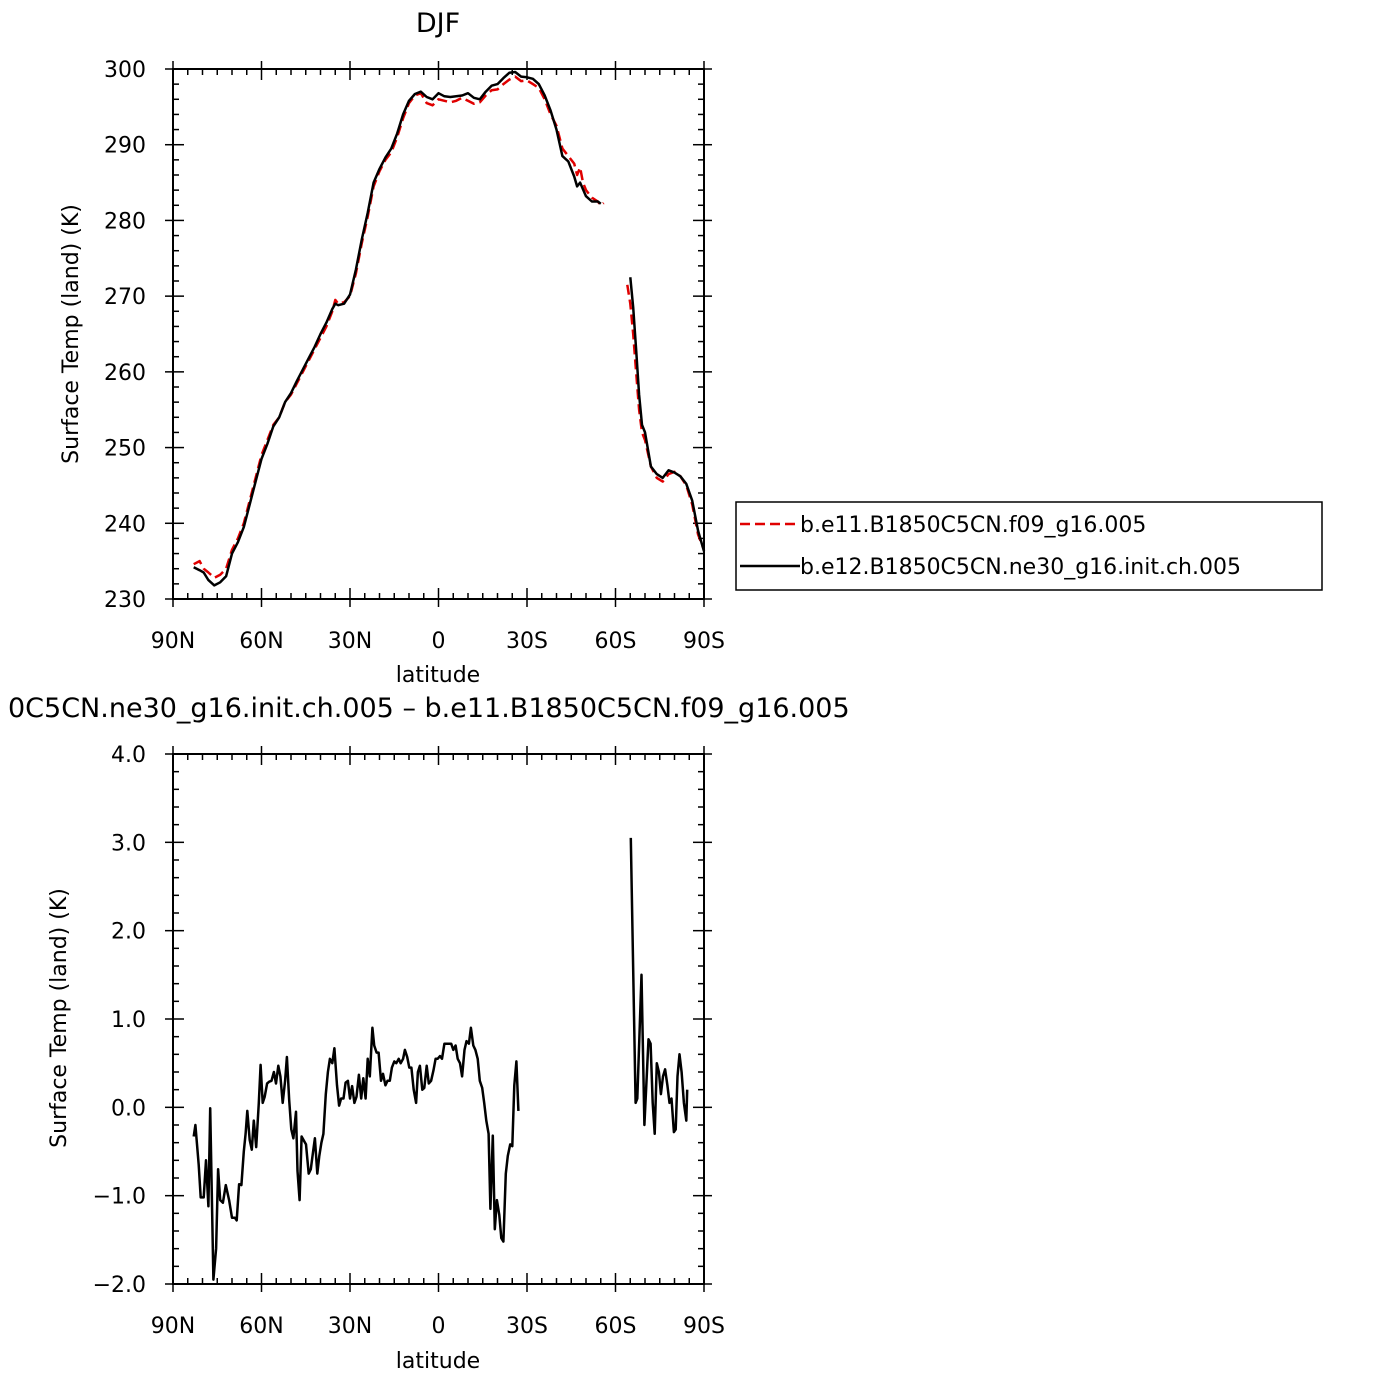  What do you see at coordinates (125, 146) in the screenshot?
I see `top-y-tick-label: 290` at bounding box center [125, 146].